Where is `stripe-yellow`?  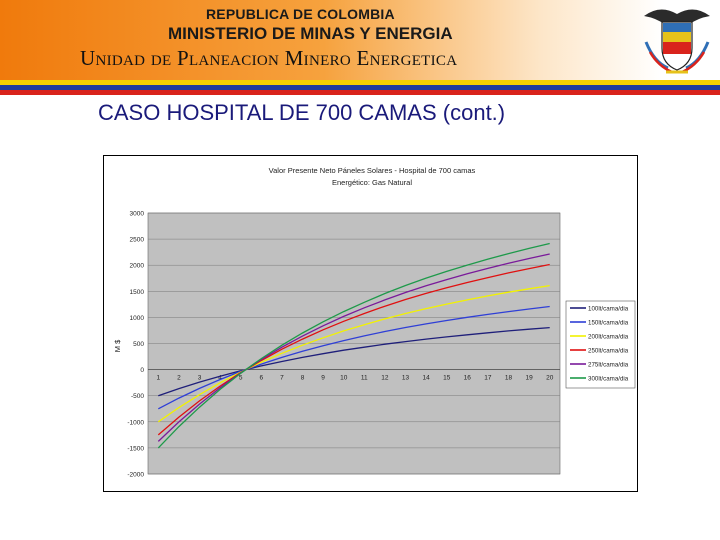 stripe-yellow is located at coordinates (360, 82).